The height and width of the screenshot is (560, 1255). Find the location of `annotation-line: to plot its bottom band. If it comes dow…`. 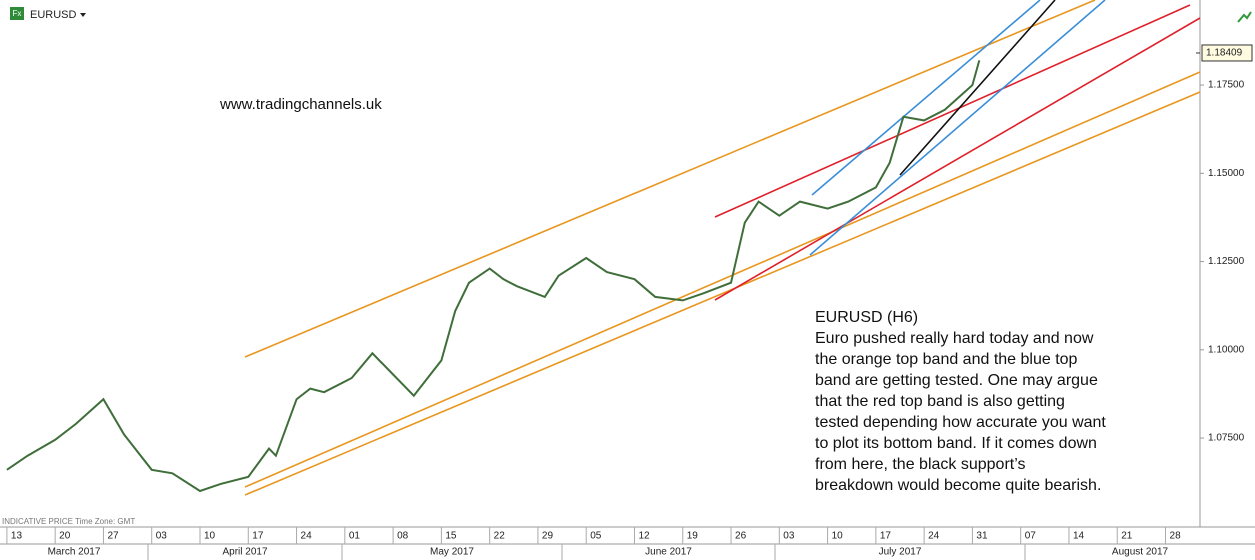

annotation-line: to plot its bottom band. If it comes dow… is located at coordinates (956, 443).